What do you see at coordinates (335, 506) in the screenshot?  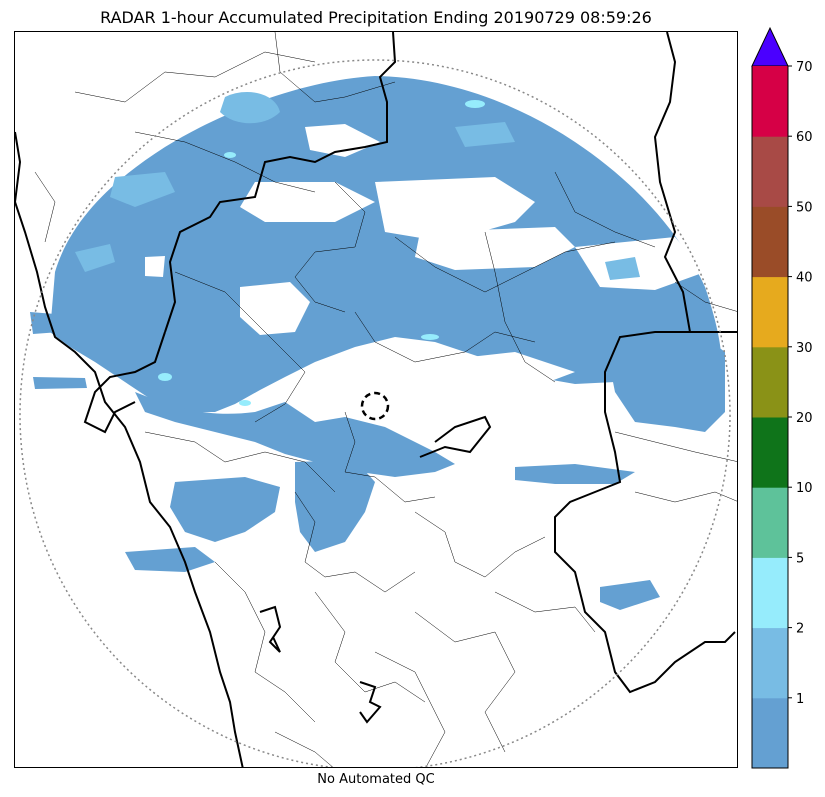 I see `precip-area-south` at bounding box center [335, 506].